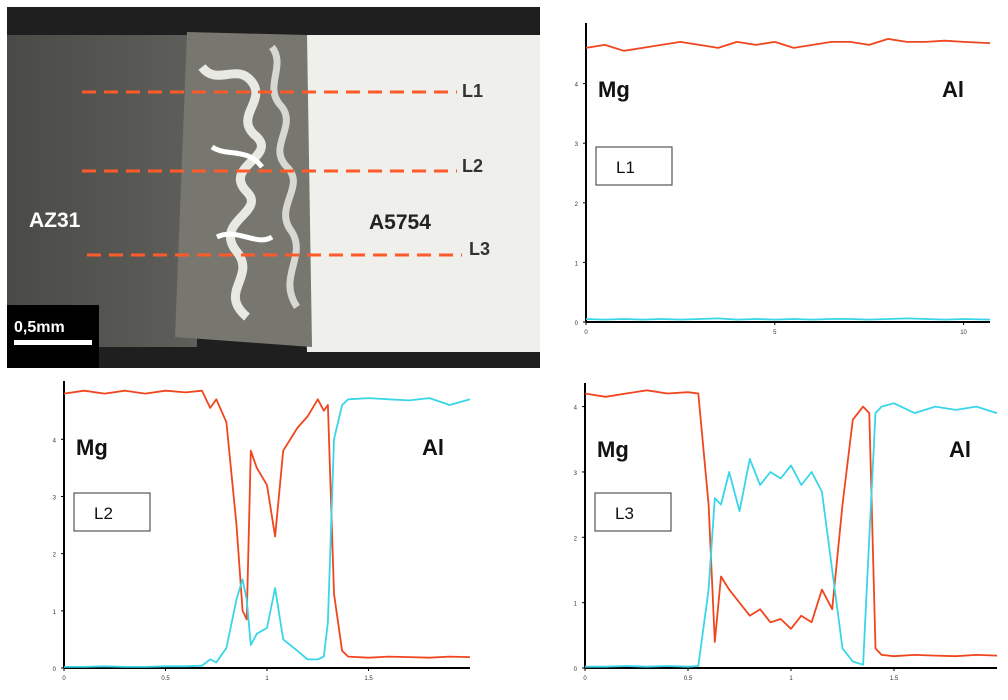 The width and height of the screenshot is (1008, 700). Describe the element at coordinates (788, 44) in the screenshot. I see `mg-series-line` at that location.